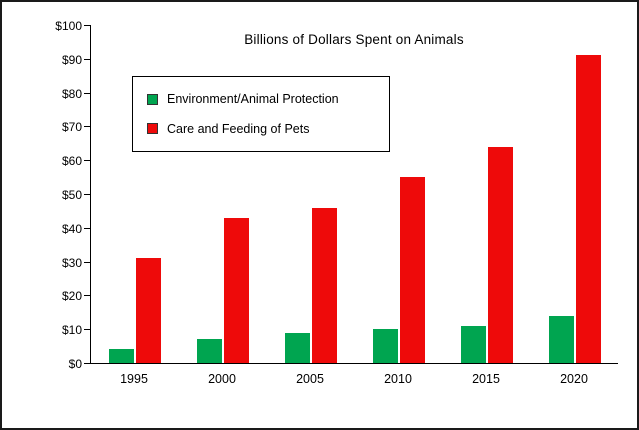 The width and height of the screenshot is (639, 430). What do you see at coordinates (310, 379) in the screenshot?
I see `x-axis-tick-label: 2005` at bounding box center [310, 379].